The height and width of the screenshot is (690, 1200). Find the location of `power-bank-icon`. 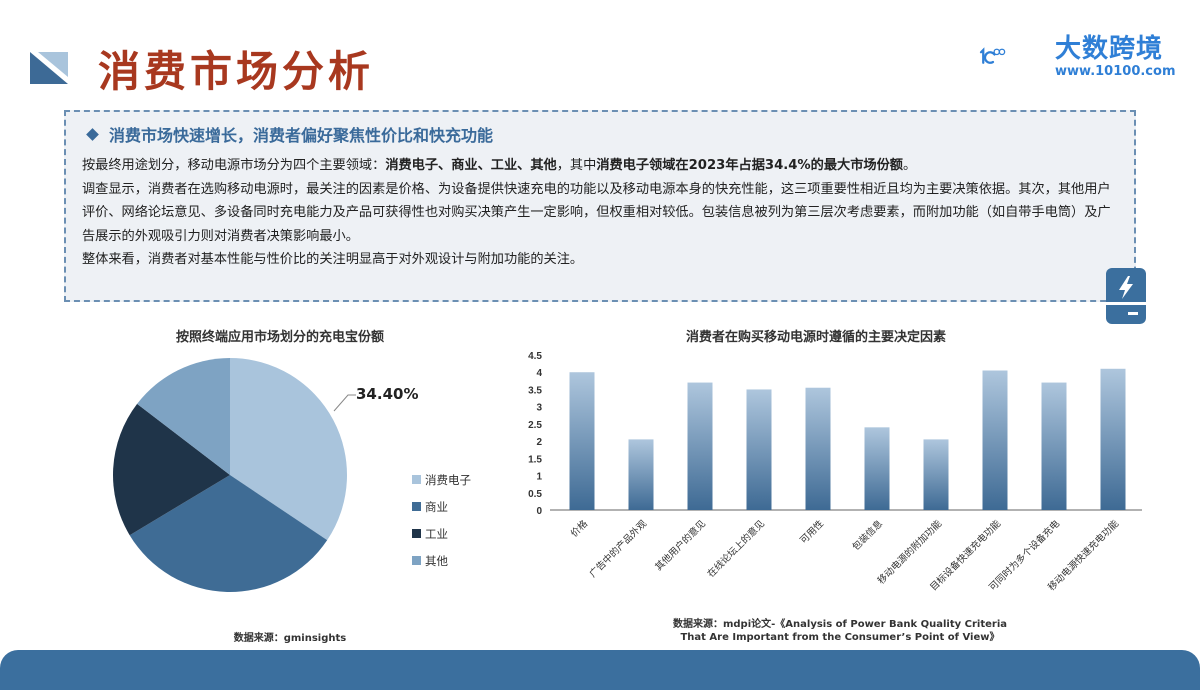

power-bank-icon is located at coordinates (1126, 296).